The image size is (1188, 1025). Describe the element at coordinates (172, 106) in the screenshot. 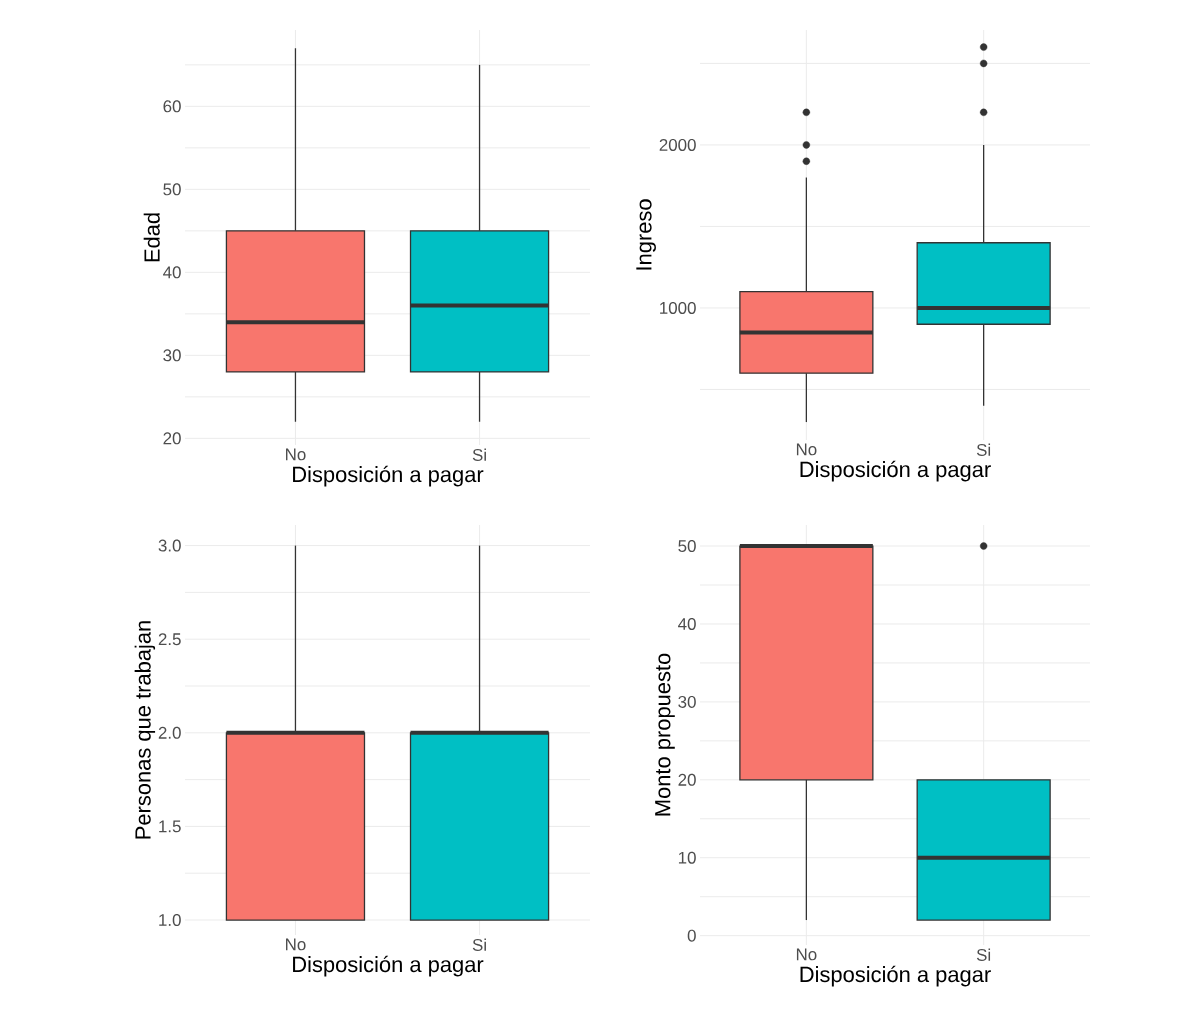

I see `y-tick-label: 60` at that location.